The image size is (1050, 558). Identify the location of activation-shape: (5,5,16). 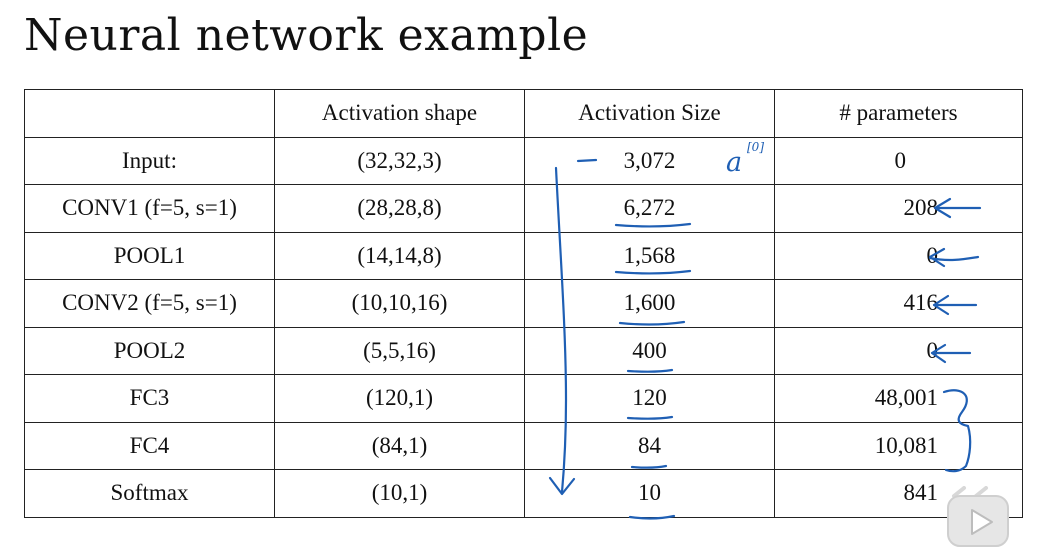
(399, 350).